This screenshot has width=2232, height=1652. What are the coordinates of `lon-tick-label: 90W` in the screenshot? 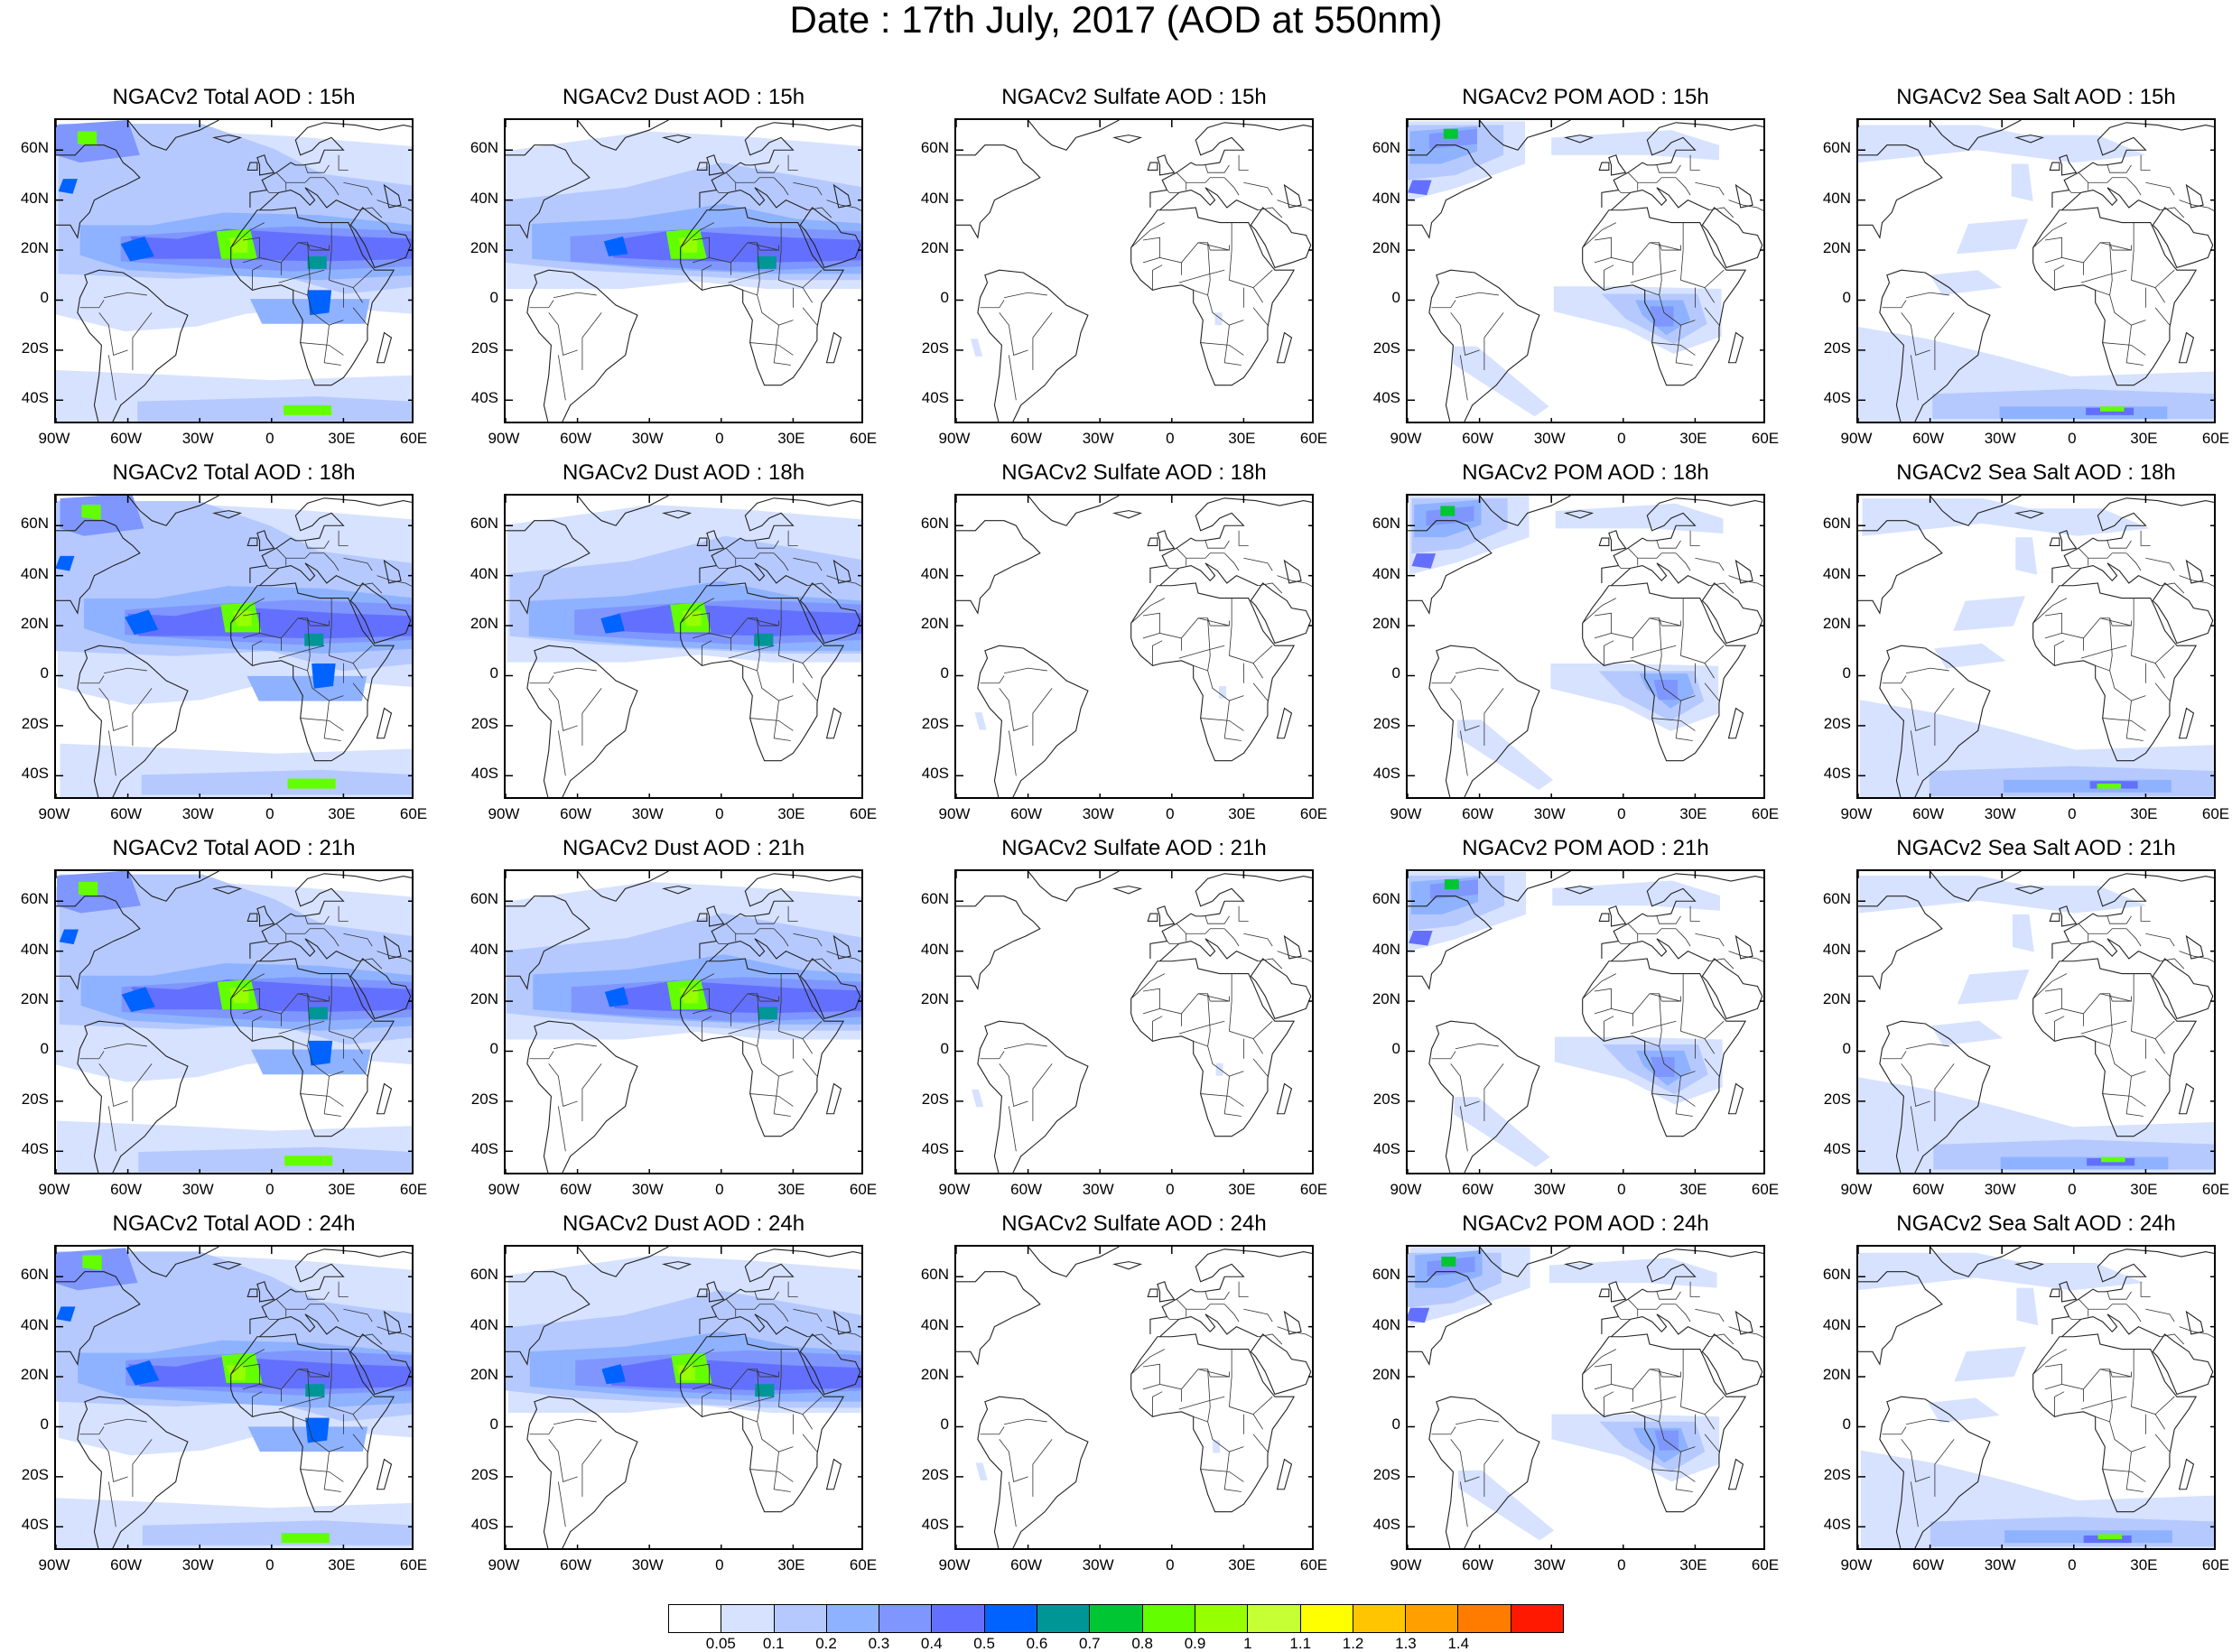 It's located at (54, 1189).